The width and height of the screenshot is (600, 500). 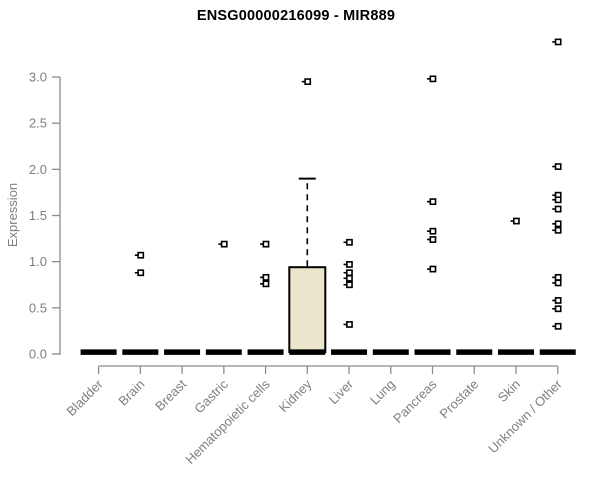 I want to click on y-axis-tick-label: 1.5, so click(x=38, y=215).